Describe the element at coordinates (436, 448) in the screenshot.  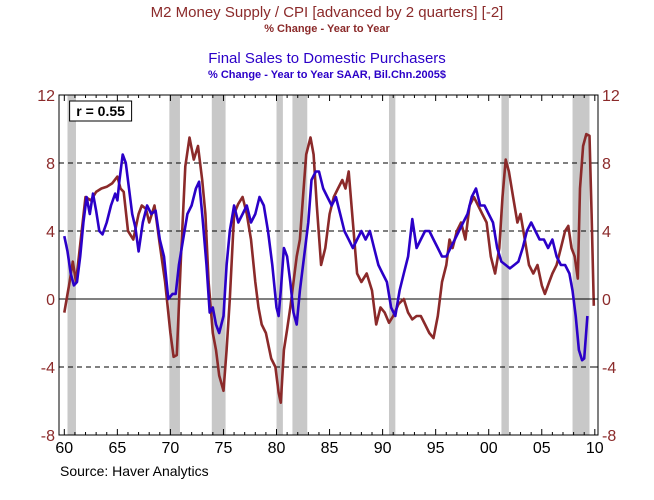
I see `x-tick-label: 95` at that location.